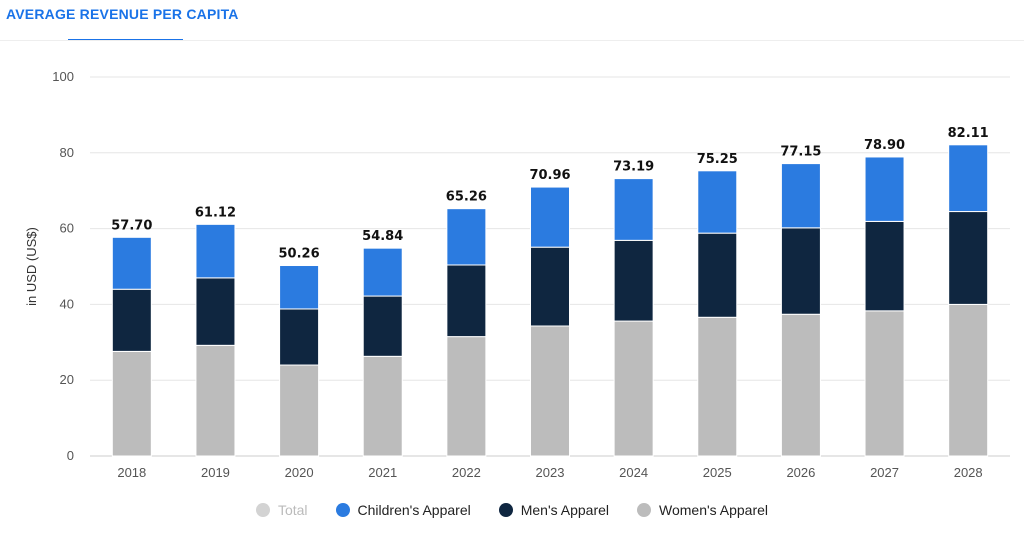  Describe the element at coordinates (633, 472) in the screenshot. I see `x-tick-label: 2024` at that location.